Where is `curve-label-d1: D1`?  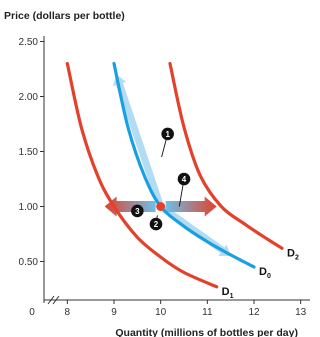
curve-label-d1: D1 is located at coordinates (228, 293).